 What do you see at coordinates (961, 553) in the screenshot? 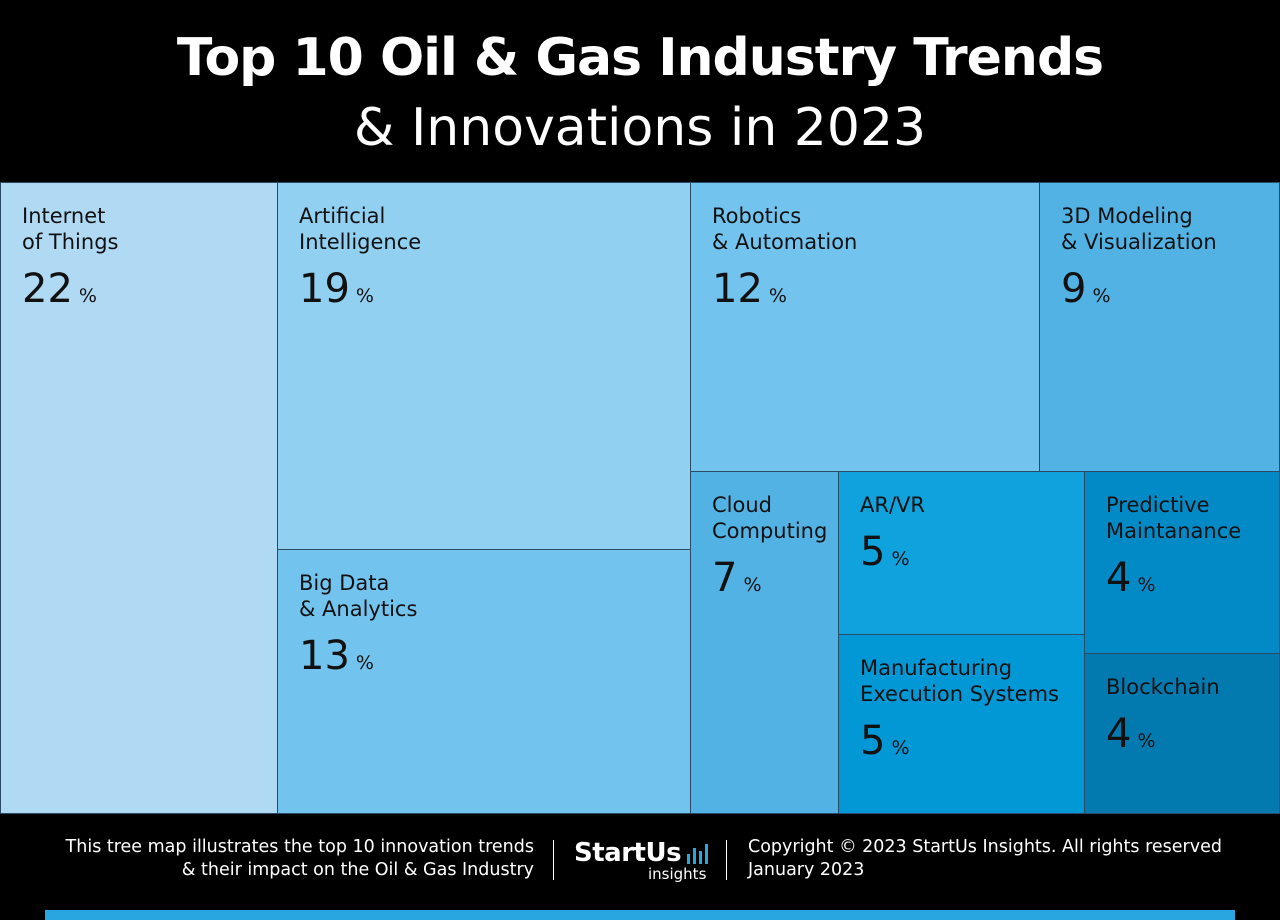
I see `treemap-tile-ar-vr: AR/VR 5%` at bounding box center [961, 553].